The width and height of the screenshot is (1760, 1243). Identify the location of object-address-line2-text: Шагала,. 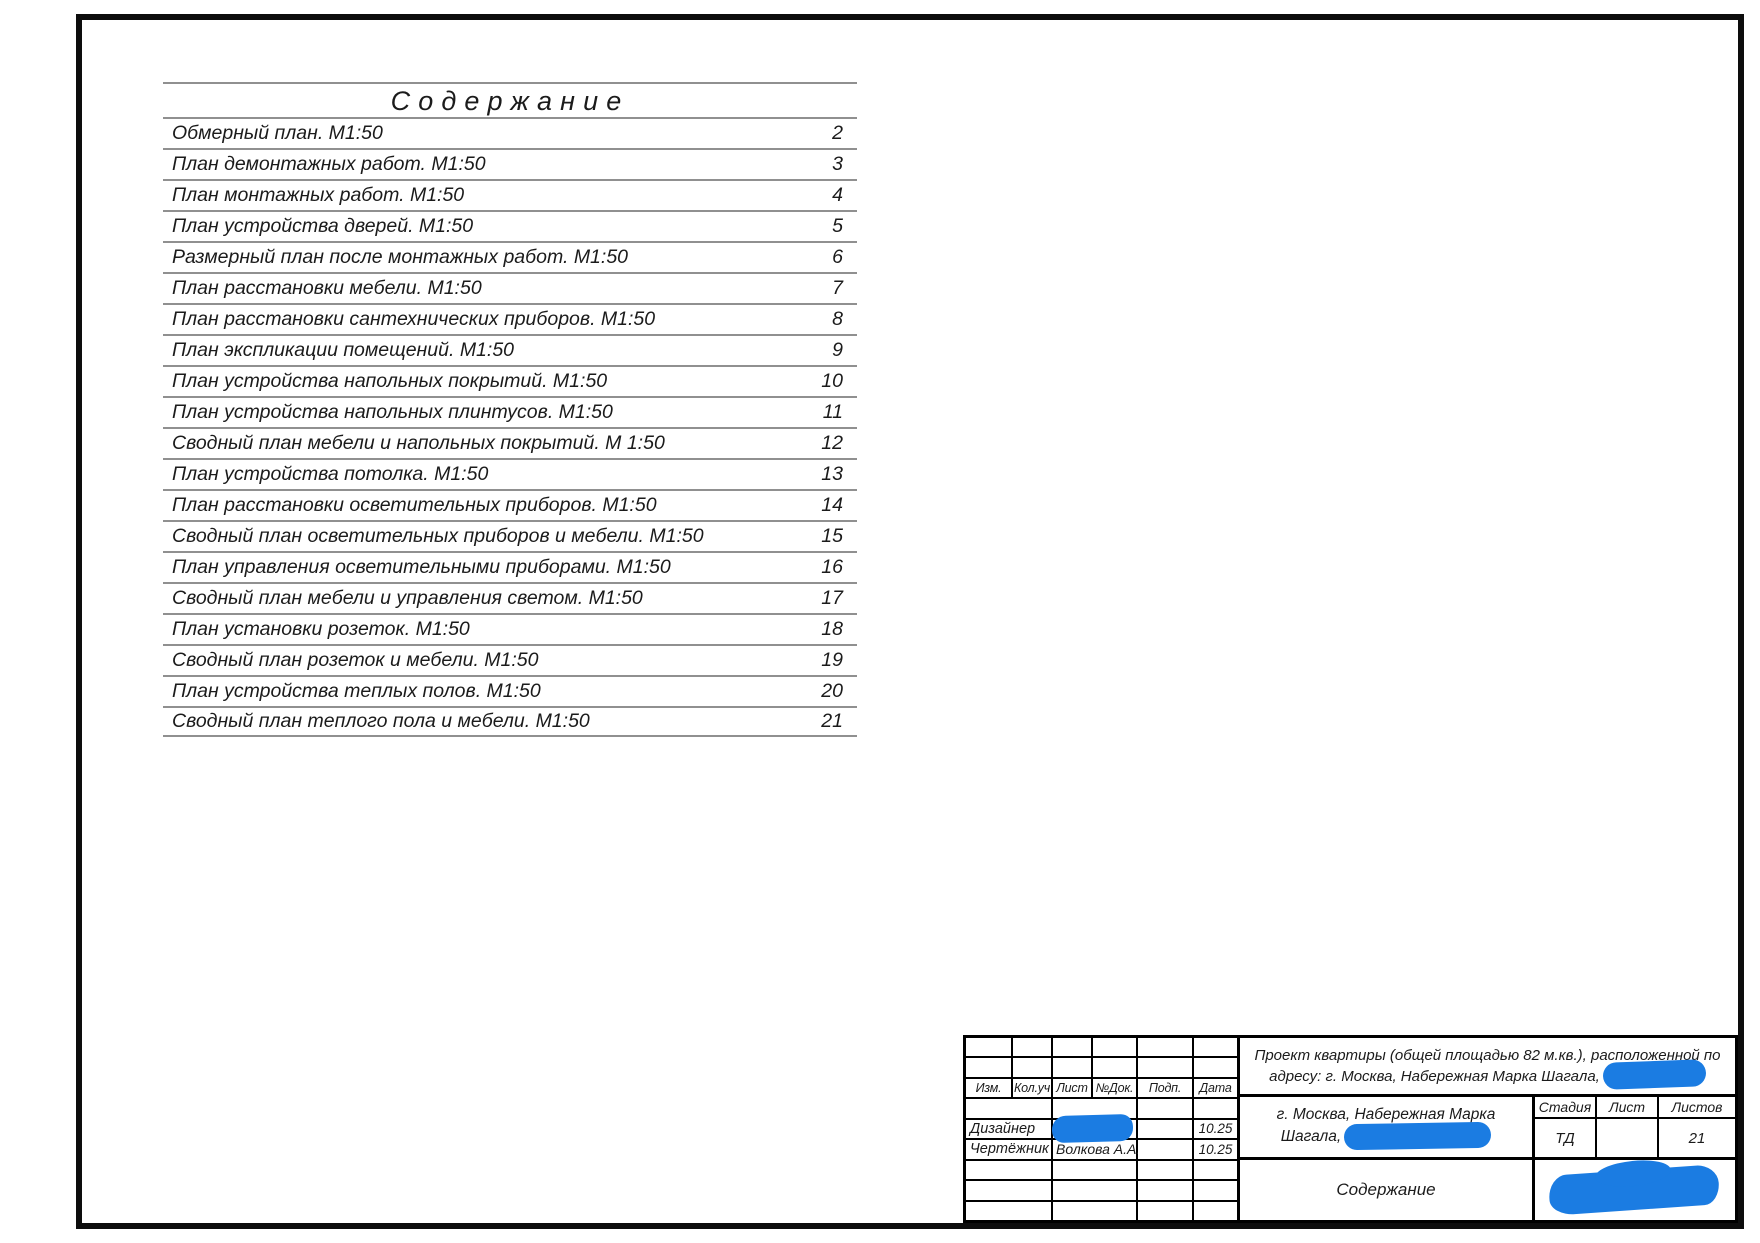
(1311, 1136).